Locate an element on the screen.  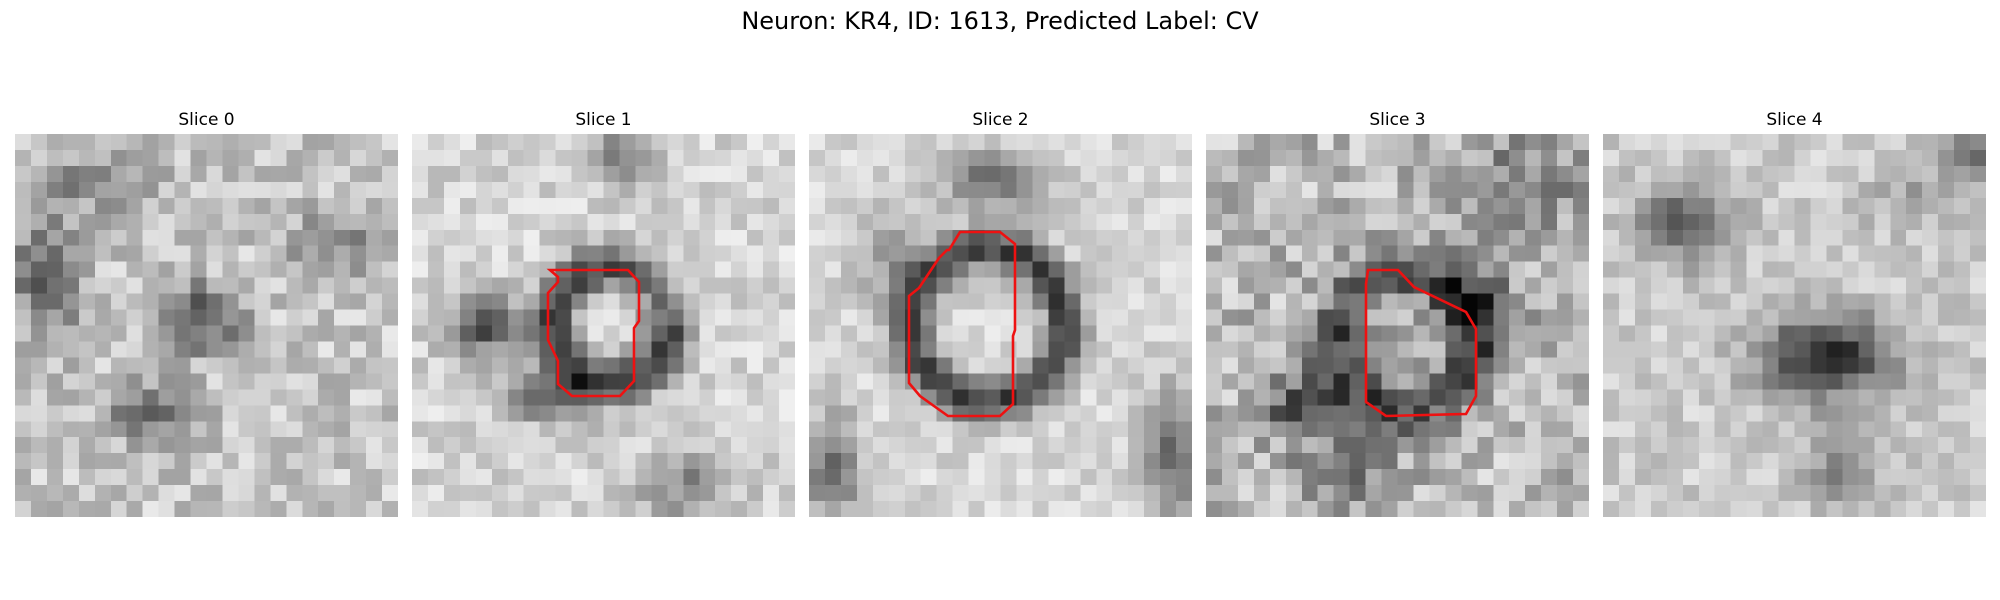
slice-title-4: Slice 4 is located at coordinates (1794, 120).